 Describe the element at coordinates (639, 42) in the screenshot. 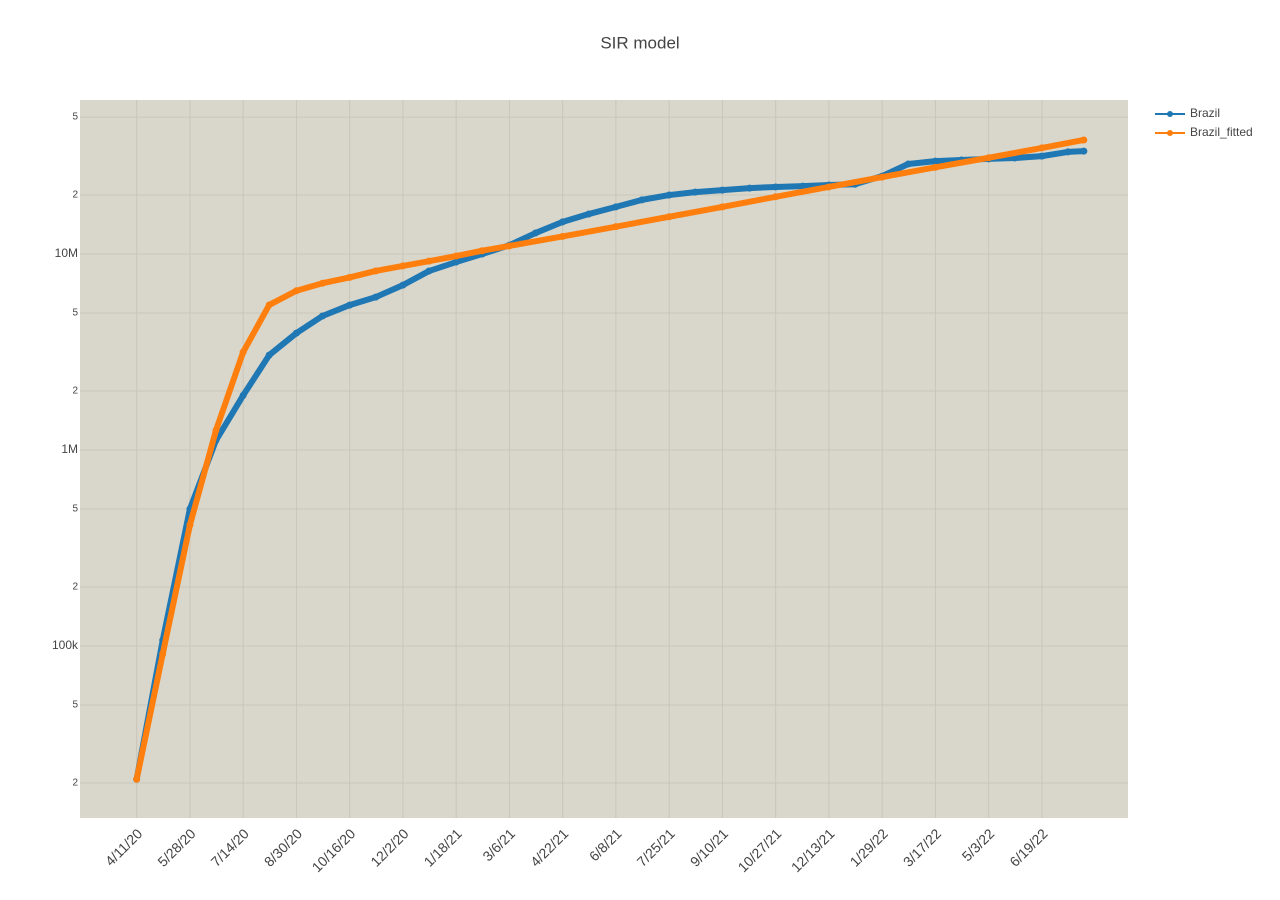

I see `chart-title: SIR model` at that location.